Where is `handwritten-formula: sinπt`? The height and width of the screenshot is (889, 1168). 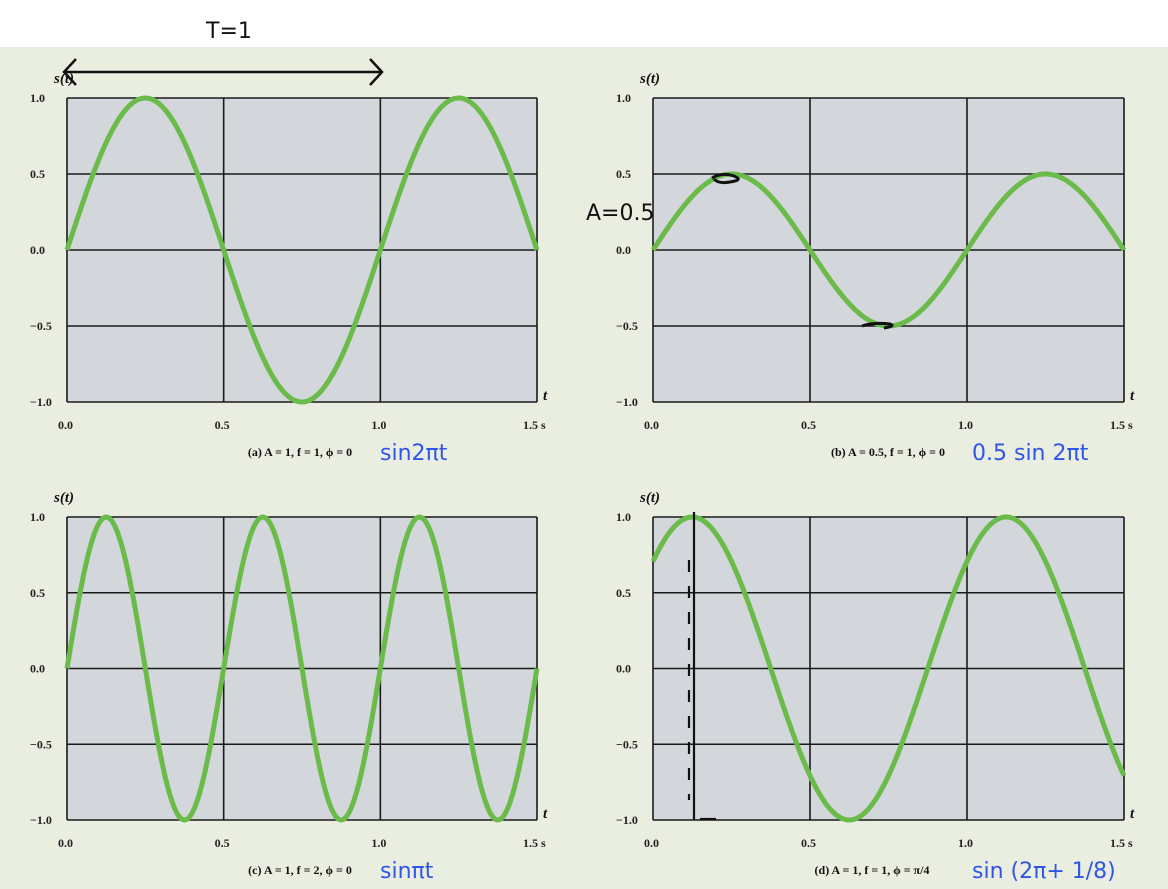 handwritten-formula: sinπt is located at coordinates (407, 871).